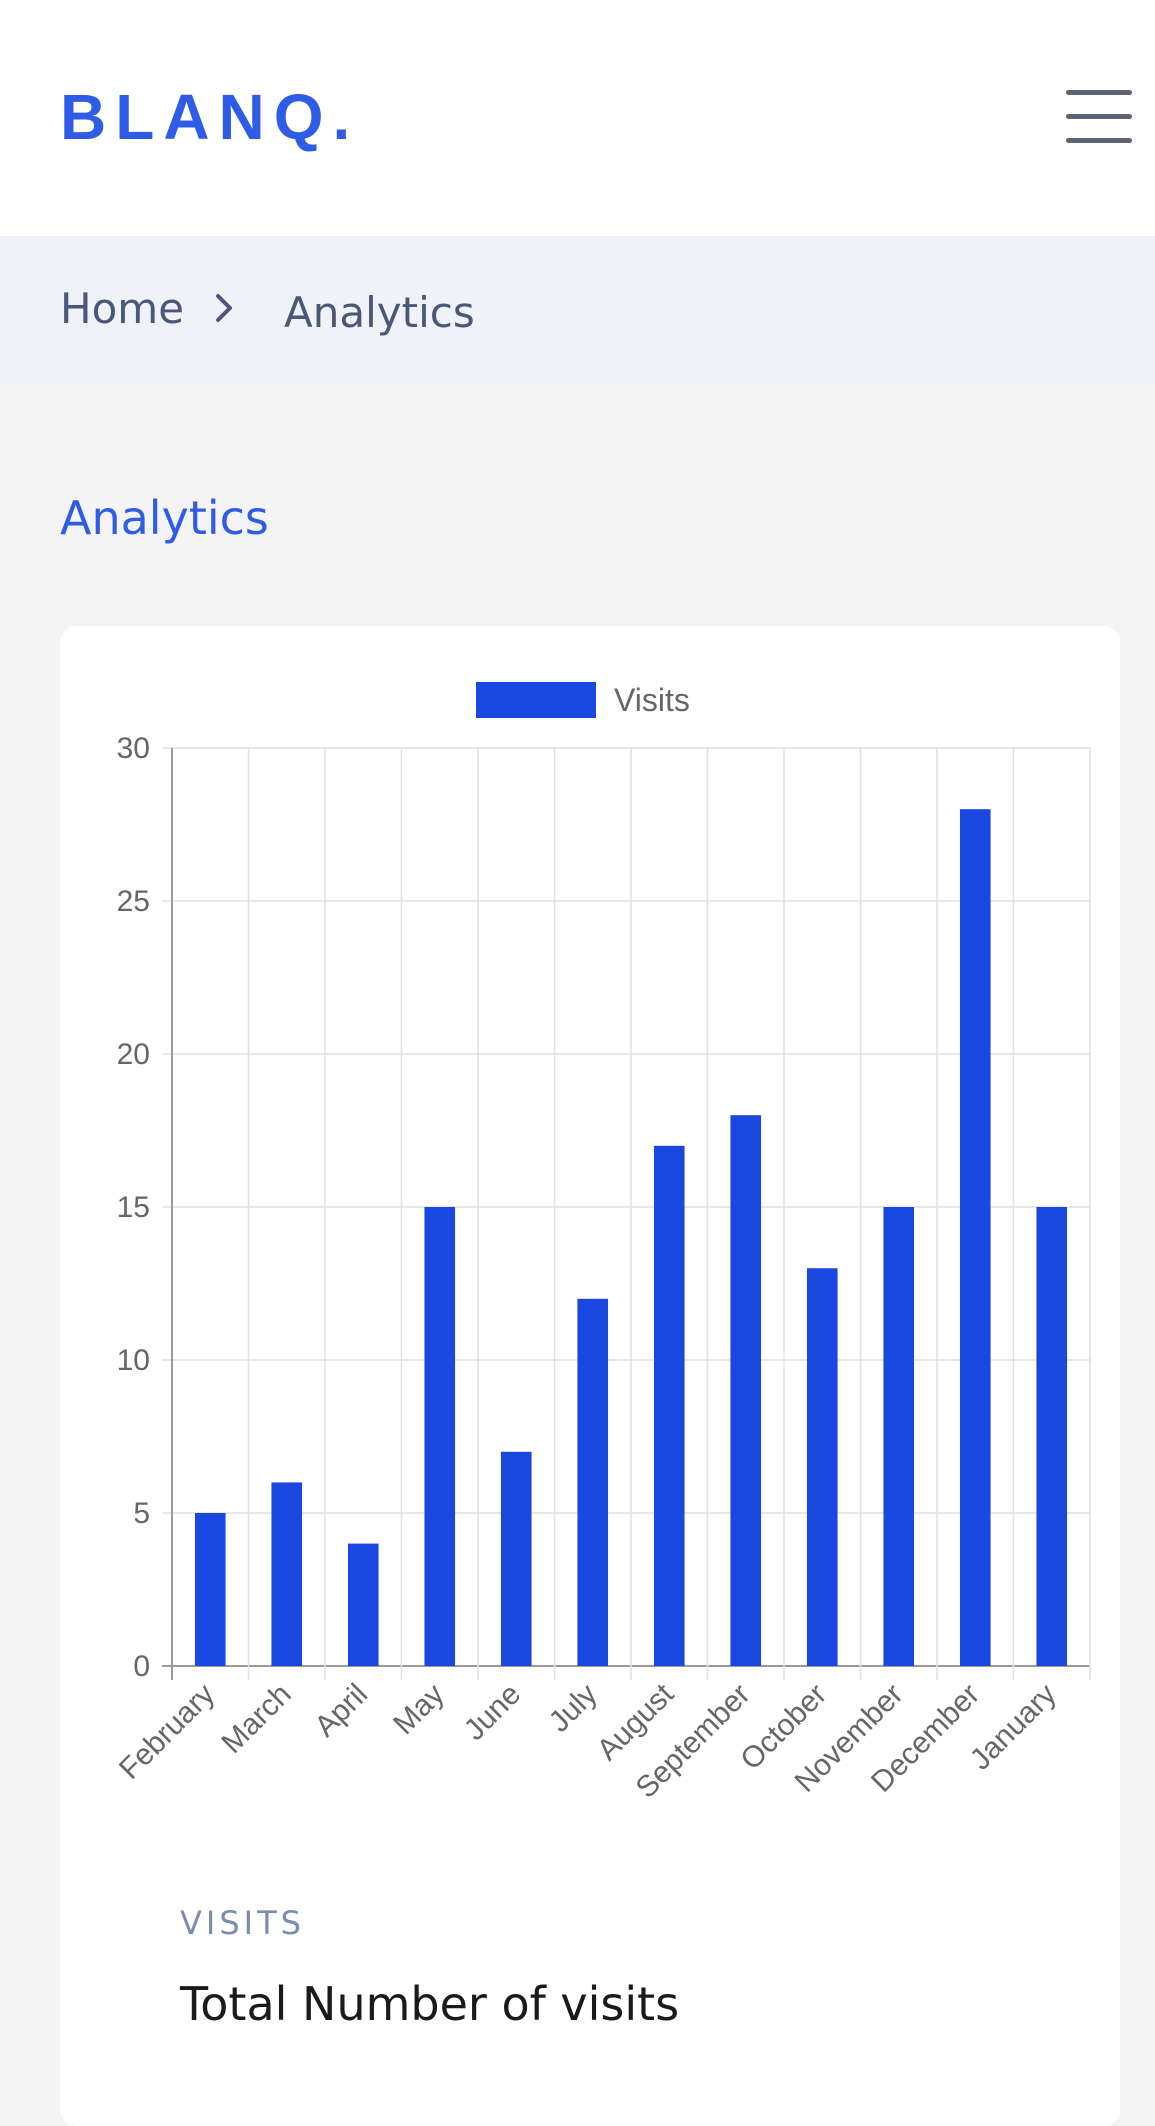 This screenshot has width=1155, height=2126. What do you see at coordinates (492, 1712) in the screenshot?
I see `x-tick-label: June` at bounding box center [492, 1712].